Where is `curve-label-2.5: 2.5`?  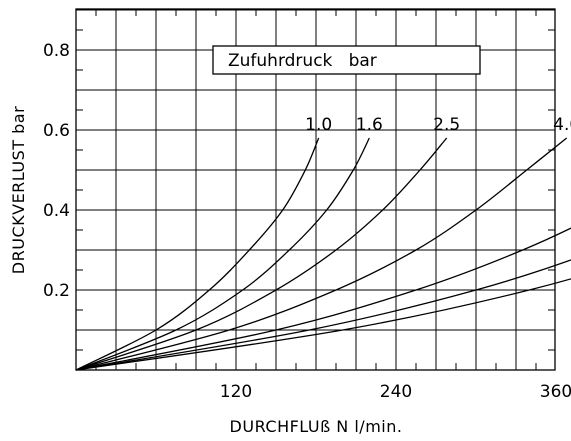 curve-label-2.5: 2.5 is located at coordinates (446, 125).